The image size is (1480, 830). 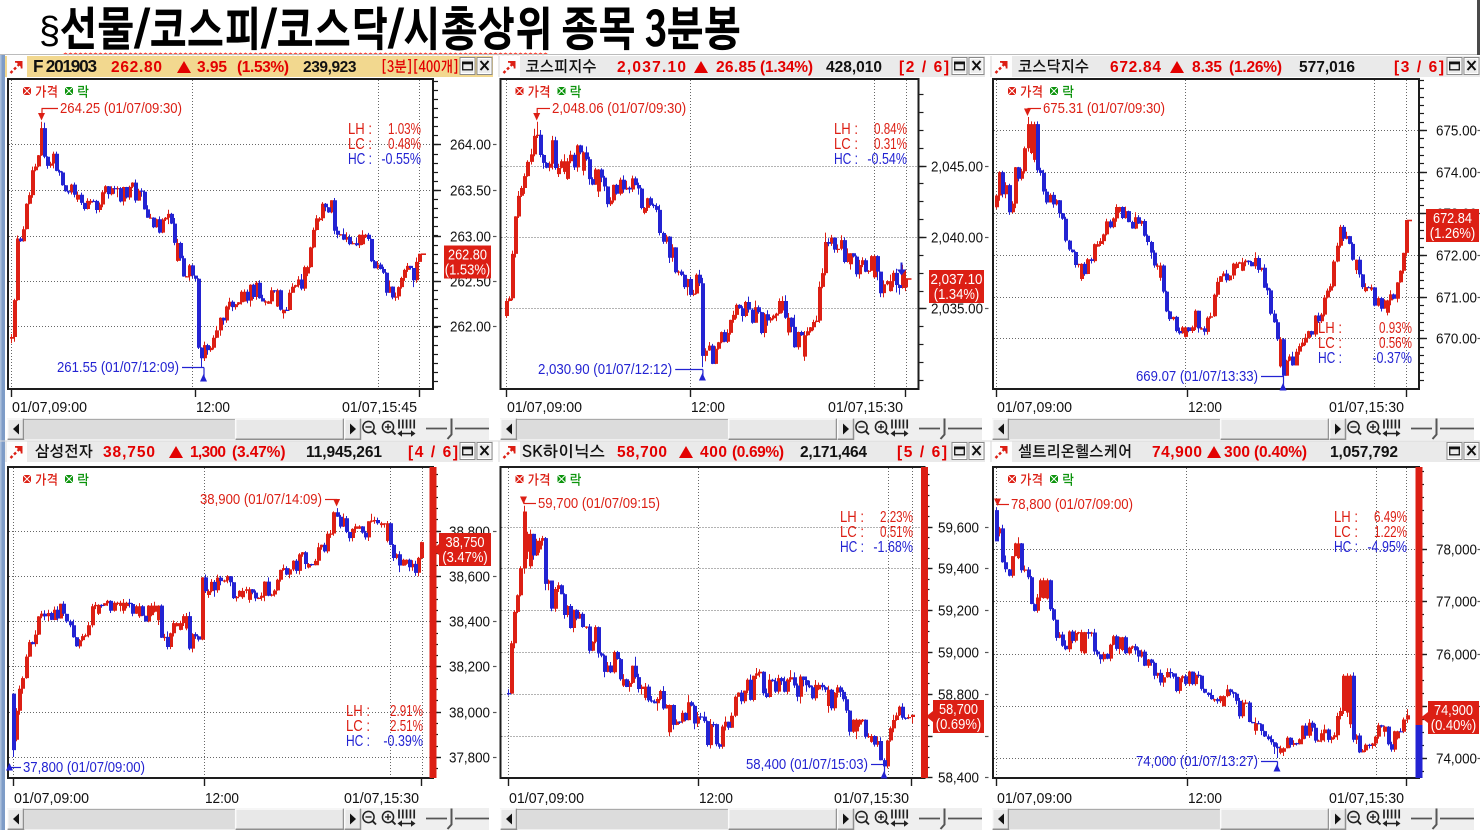 I want to click on svg-text: -0.39%, so click(x=403, y=741).